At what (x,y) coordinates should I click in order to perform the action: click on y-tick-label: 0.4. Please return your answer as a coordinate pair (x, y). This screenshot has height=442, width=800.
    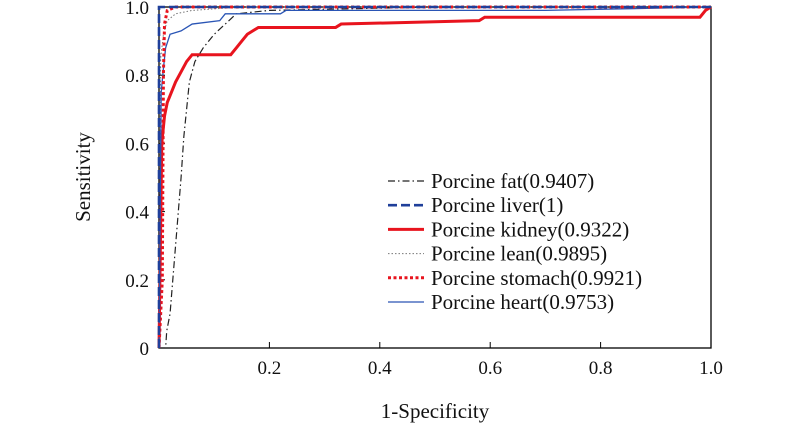
    Looking at the image, I should click on (137, 213).